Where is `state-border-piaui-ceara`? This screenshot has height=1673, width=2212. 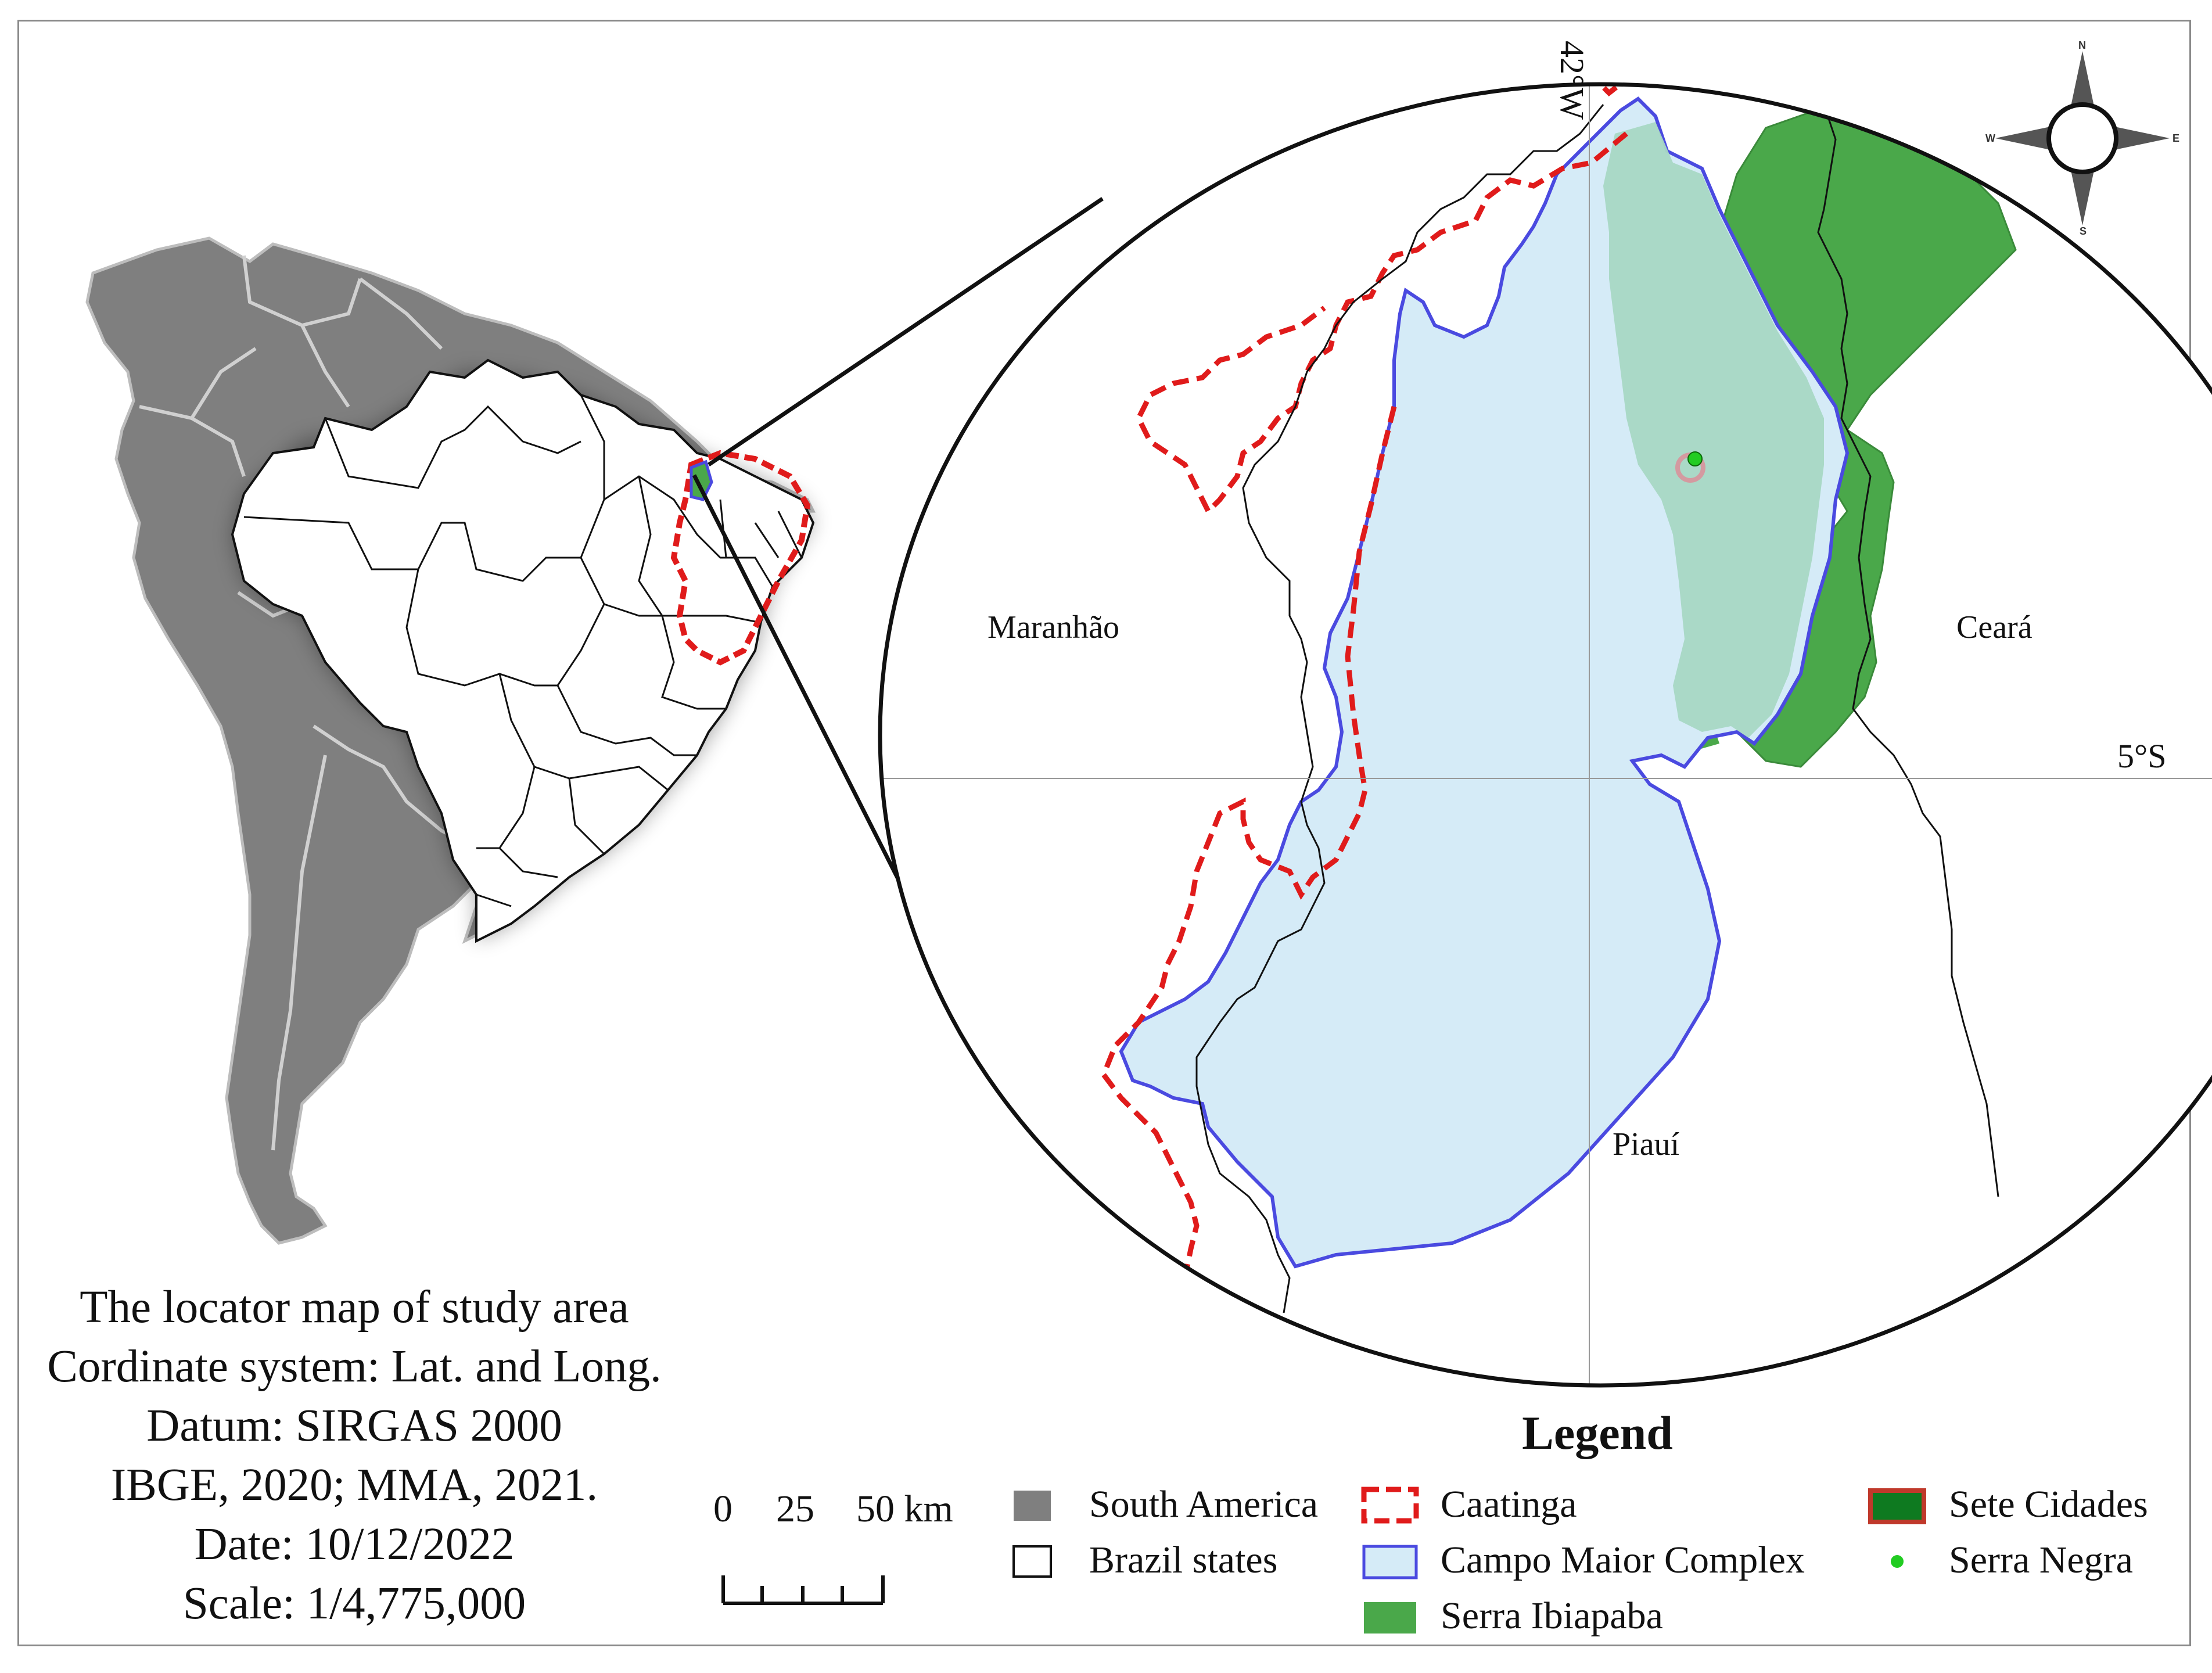
state-border-piaui-ceara is located at coordinates (1908, 650).